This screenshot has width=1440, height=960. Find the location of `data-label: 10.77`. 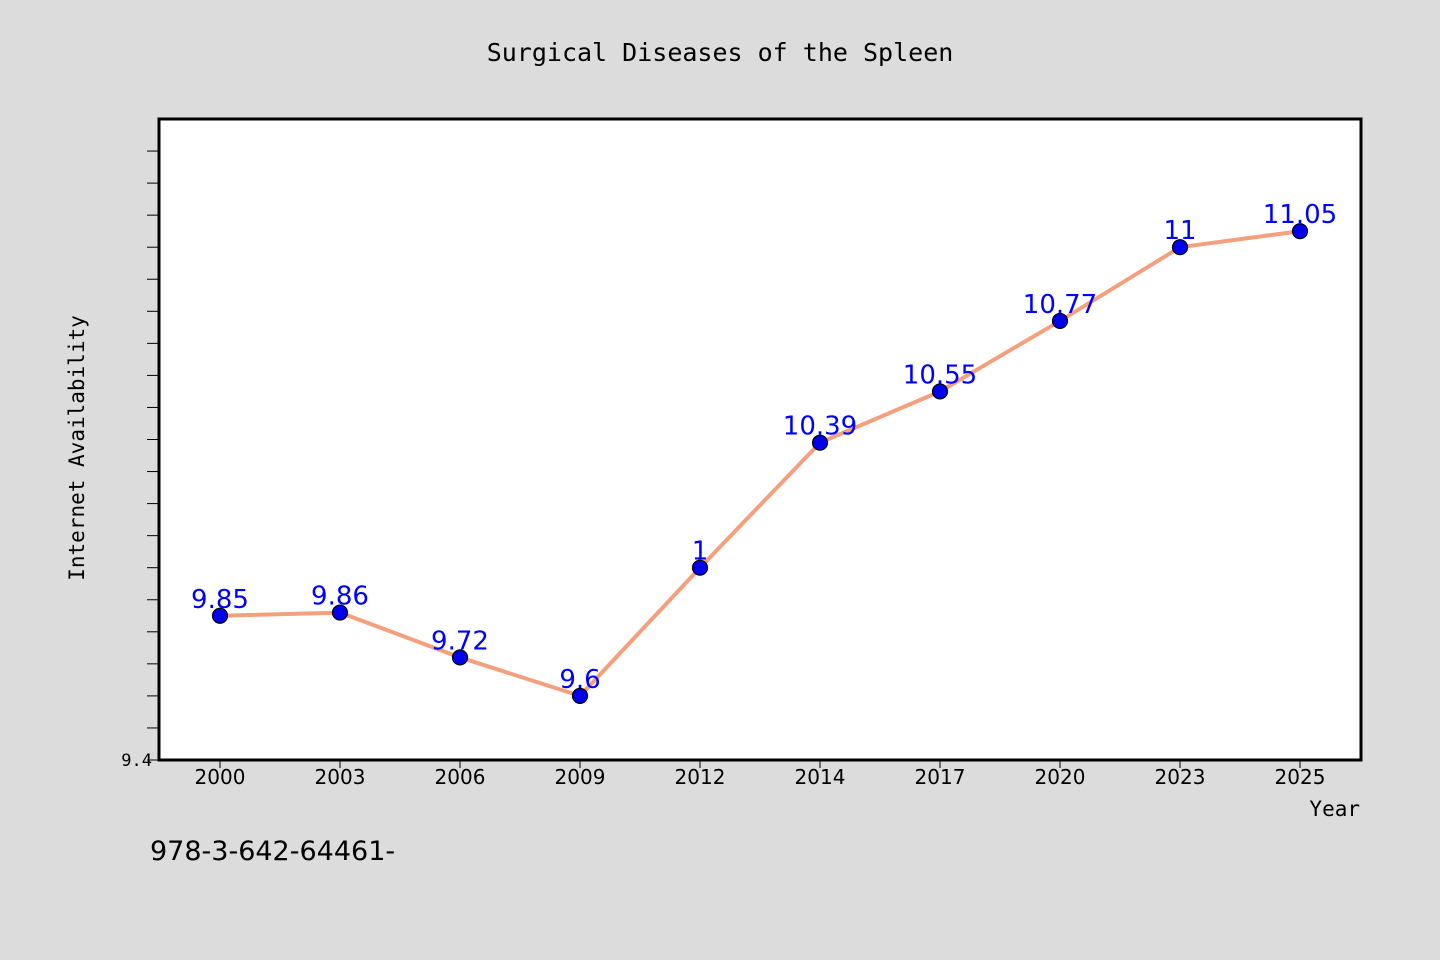

data-label: 10.77 is located at coordinates (1060, 305).